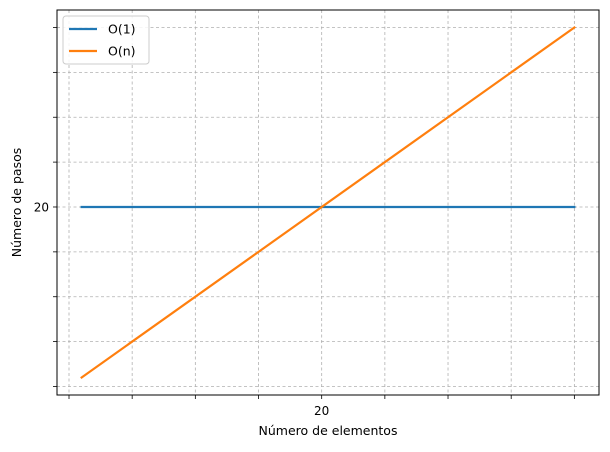 The width and height of the screenshot is (610, 452). Describe the element at coordinates (122, 51) in the screenshot. I see `legend-label: O(n)` at that location.